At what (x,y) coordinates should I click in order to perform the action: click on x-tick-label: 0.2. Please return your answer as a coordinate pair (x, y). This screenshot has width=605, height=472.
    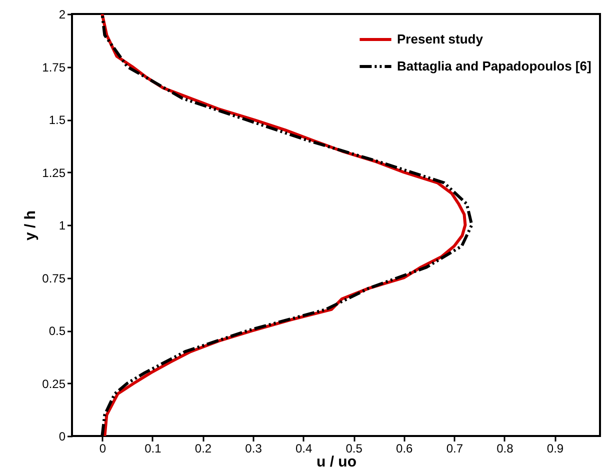
    Looking at the image, I should click on (203, 449).